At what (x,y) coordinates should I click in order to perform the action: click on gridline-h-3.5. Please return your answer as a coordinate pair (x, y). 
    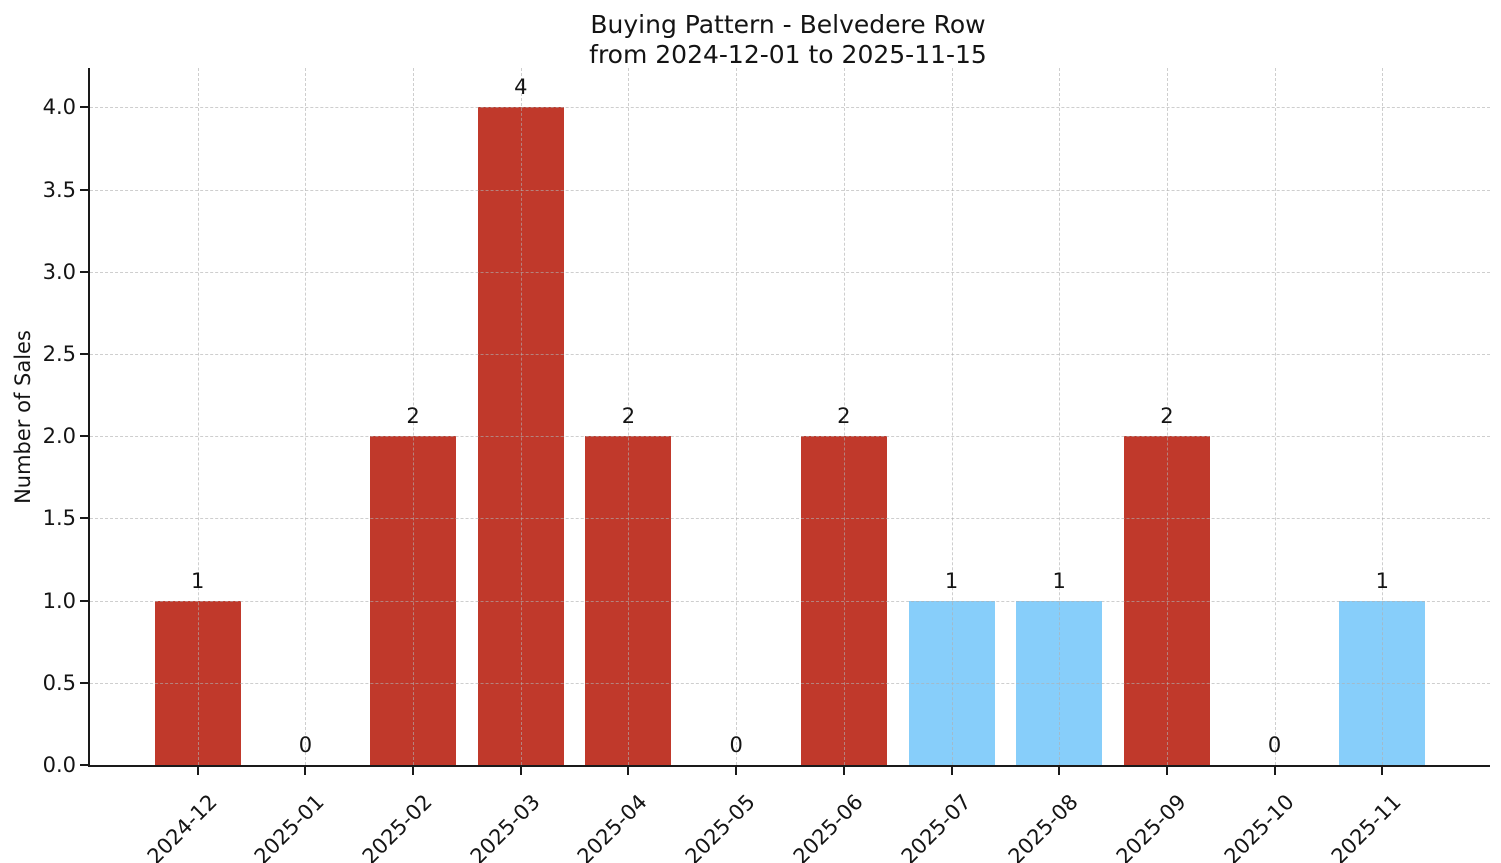
    Looking at the image, I should click on (790, 190).